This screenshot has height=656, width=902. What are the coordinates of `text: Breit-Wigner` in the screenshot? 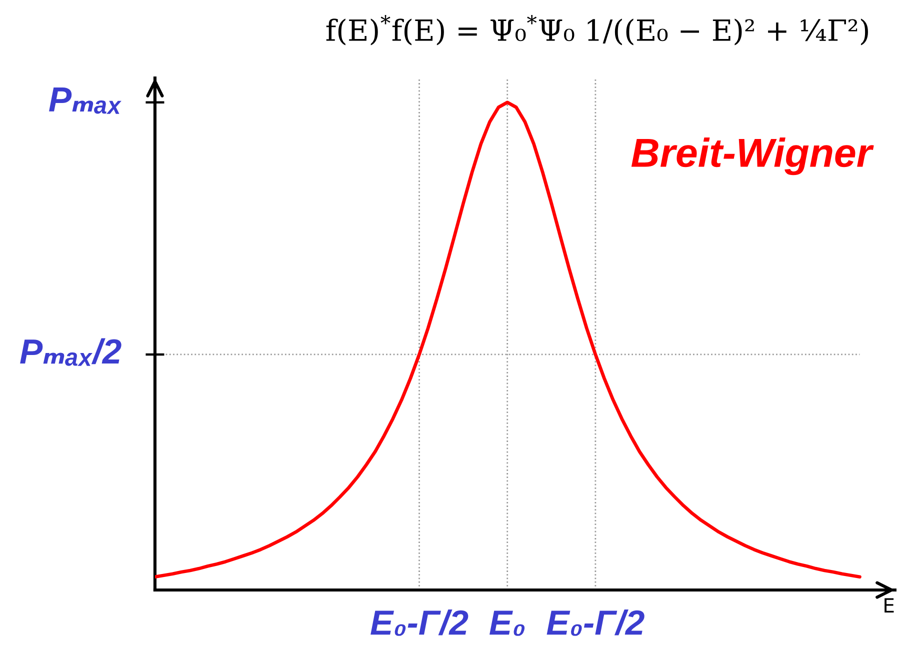 It's located at (752, 157).